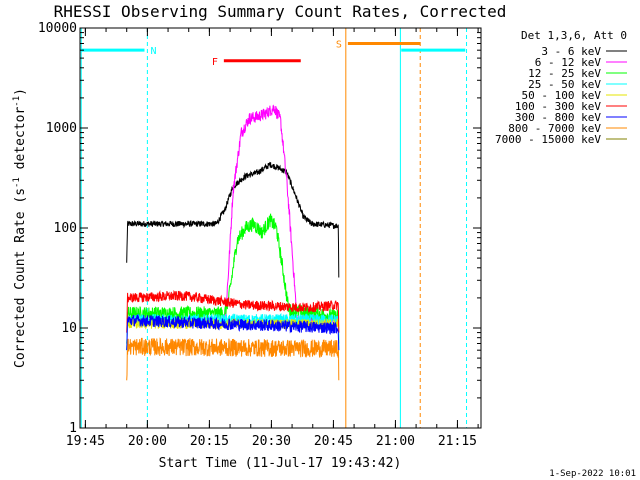 Image resolution: width=640 pixels, height=480 pixels. I want to click on x-tick-label: 20:15, so click(209, 441).